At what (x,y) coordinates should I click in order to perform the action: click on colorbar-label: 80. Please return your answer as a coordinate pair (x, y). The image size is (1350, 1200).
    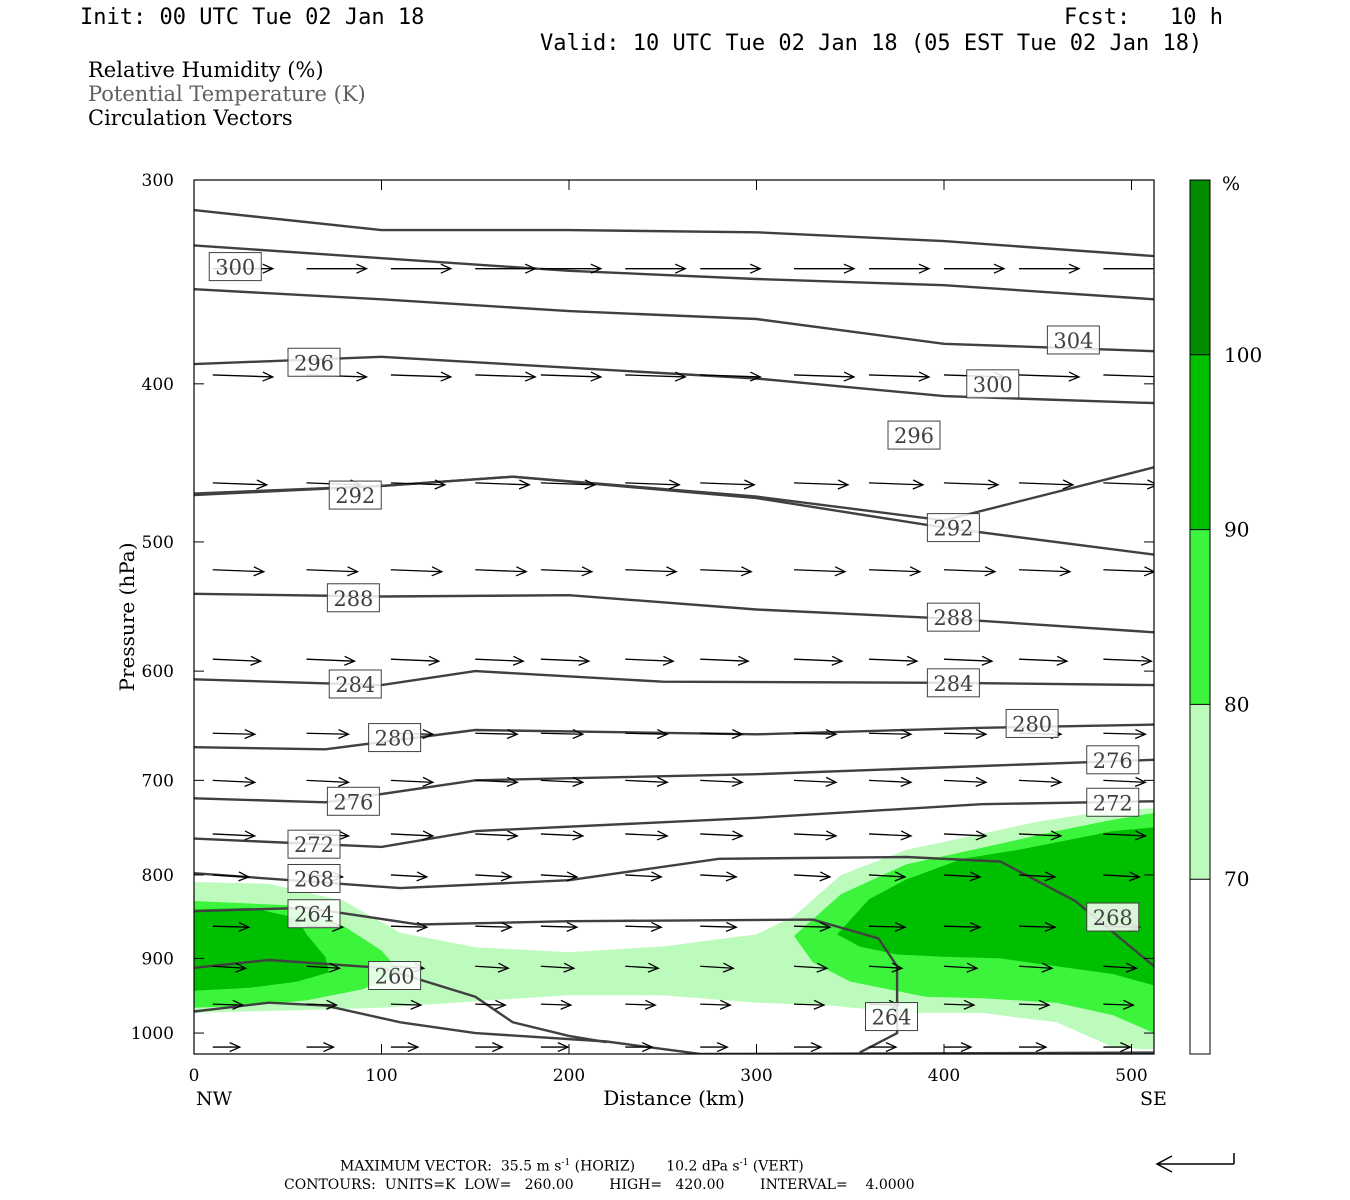
    Looking at the image, I should click on (1236, 704).